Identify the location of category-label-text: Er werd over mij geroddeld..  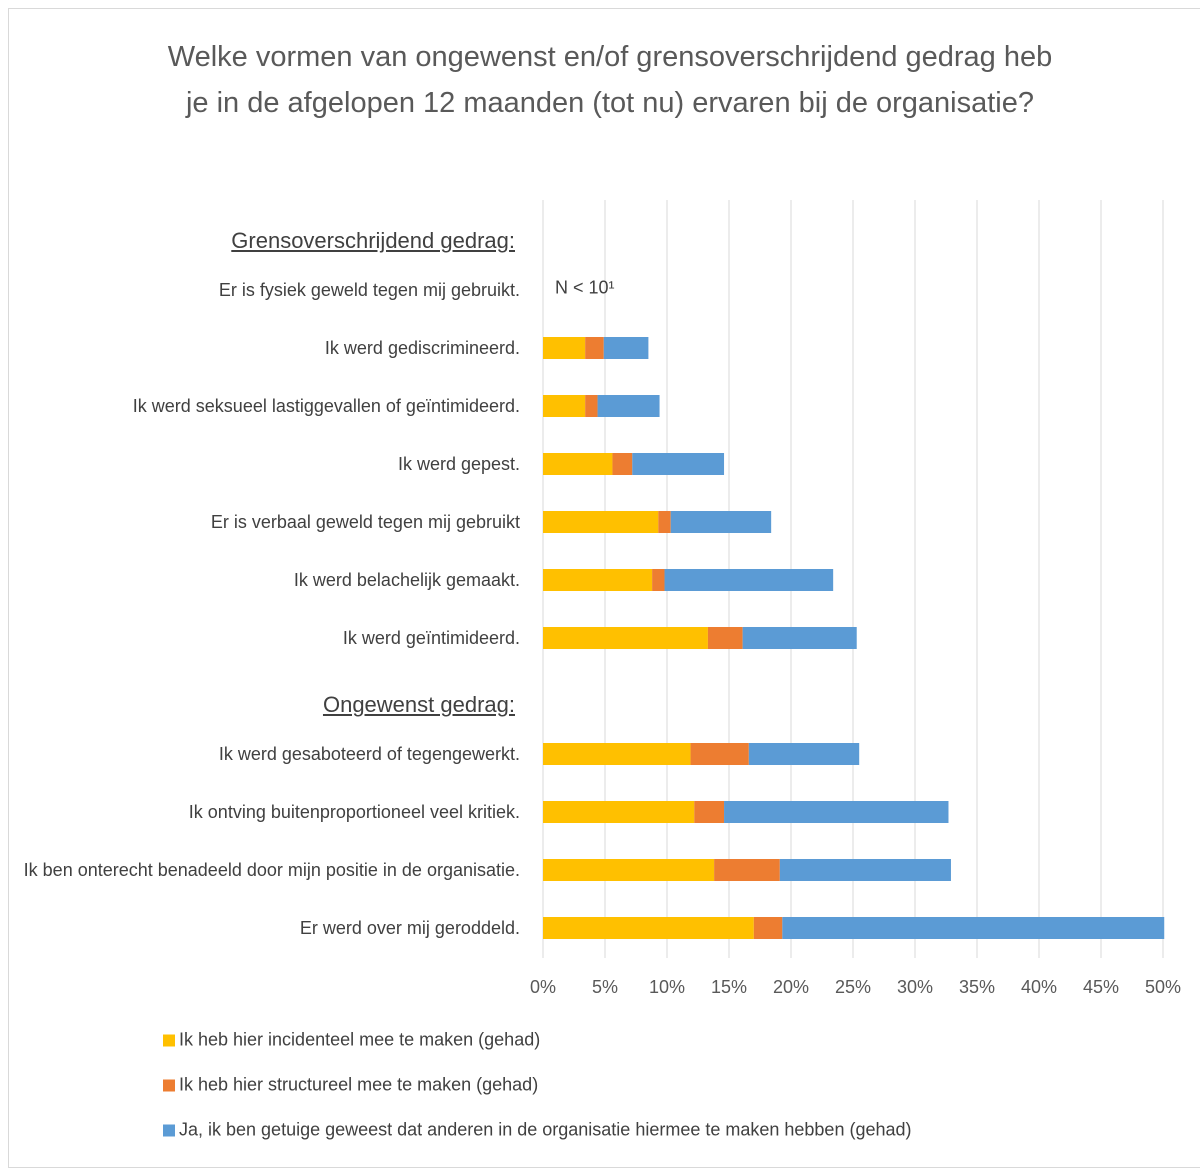
(409, 928).